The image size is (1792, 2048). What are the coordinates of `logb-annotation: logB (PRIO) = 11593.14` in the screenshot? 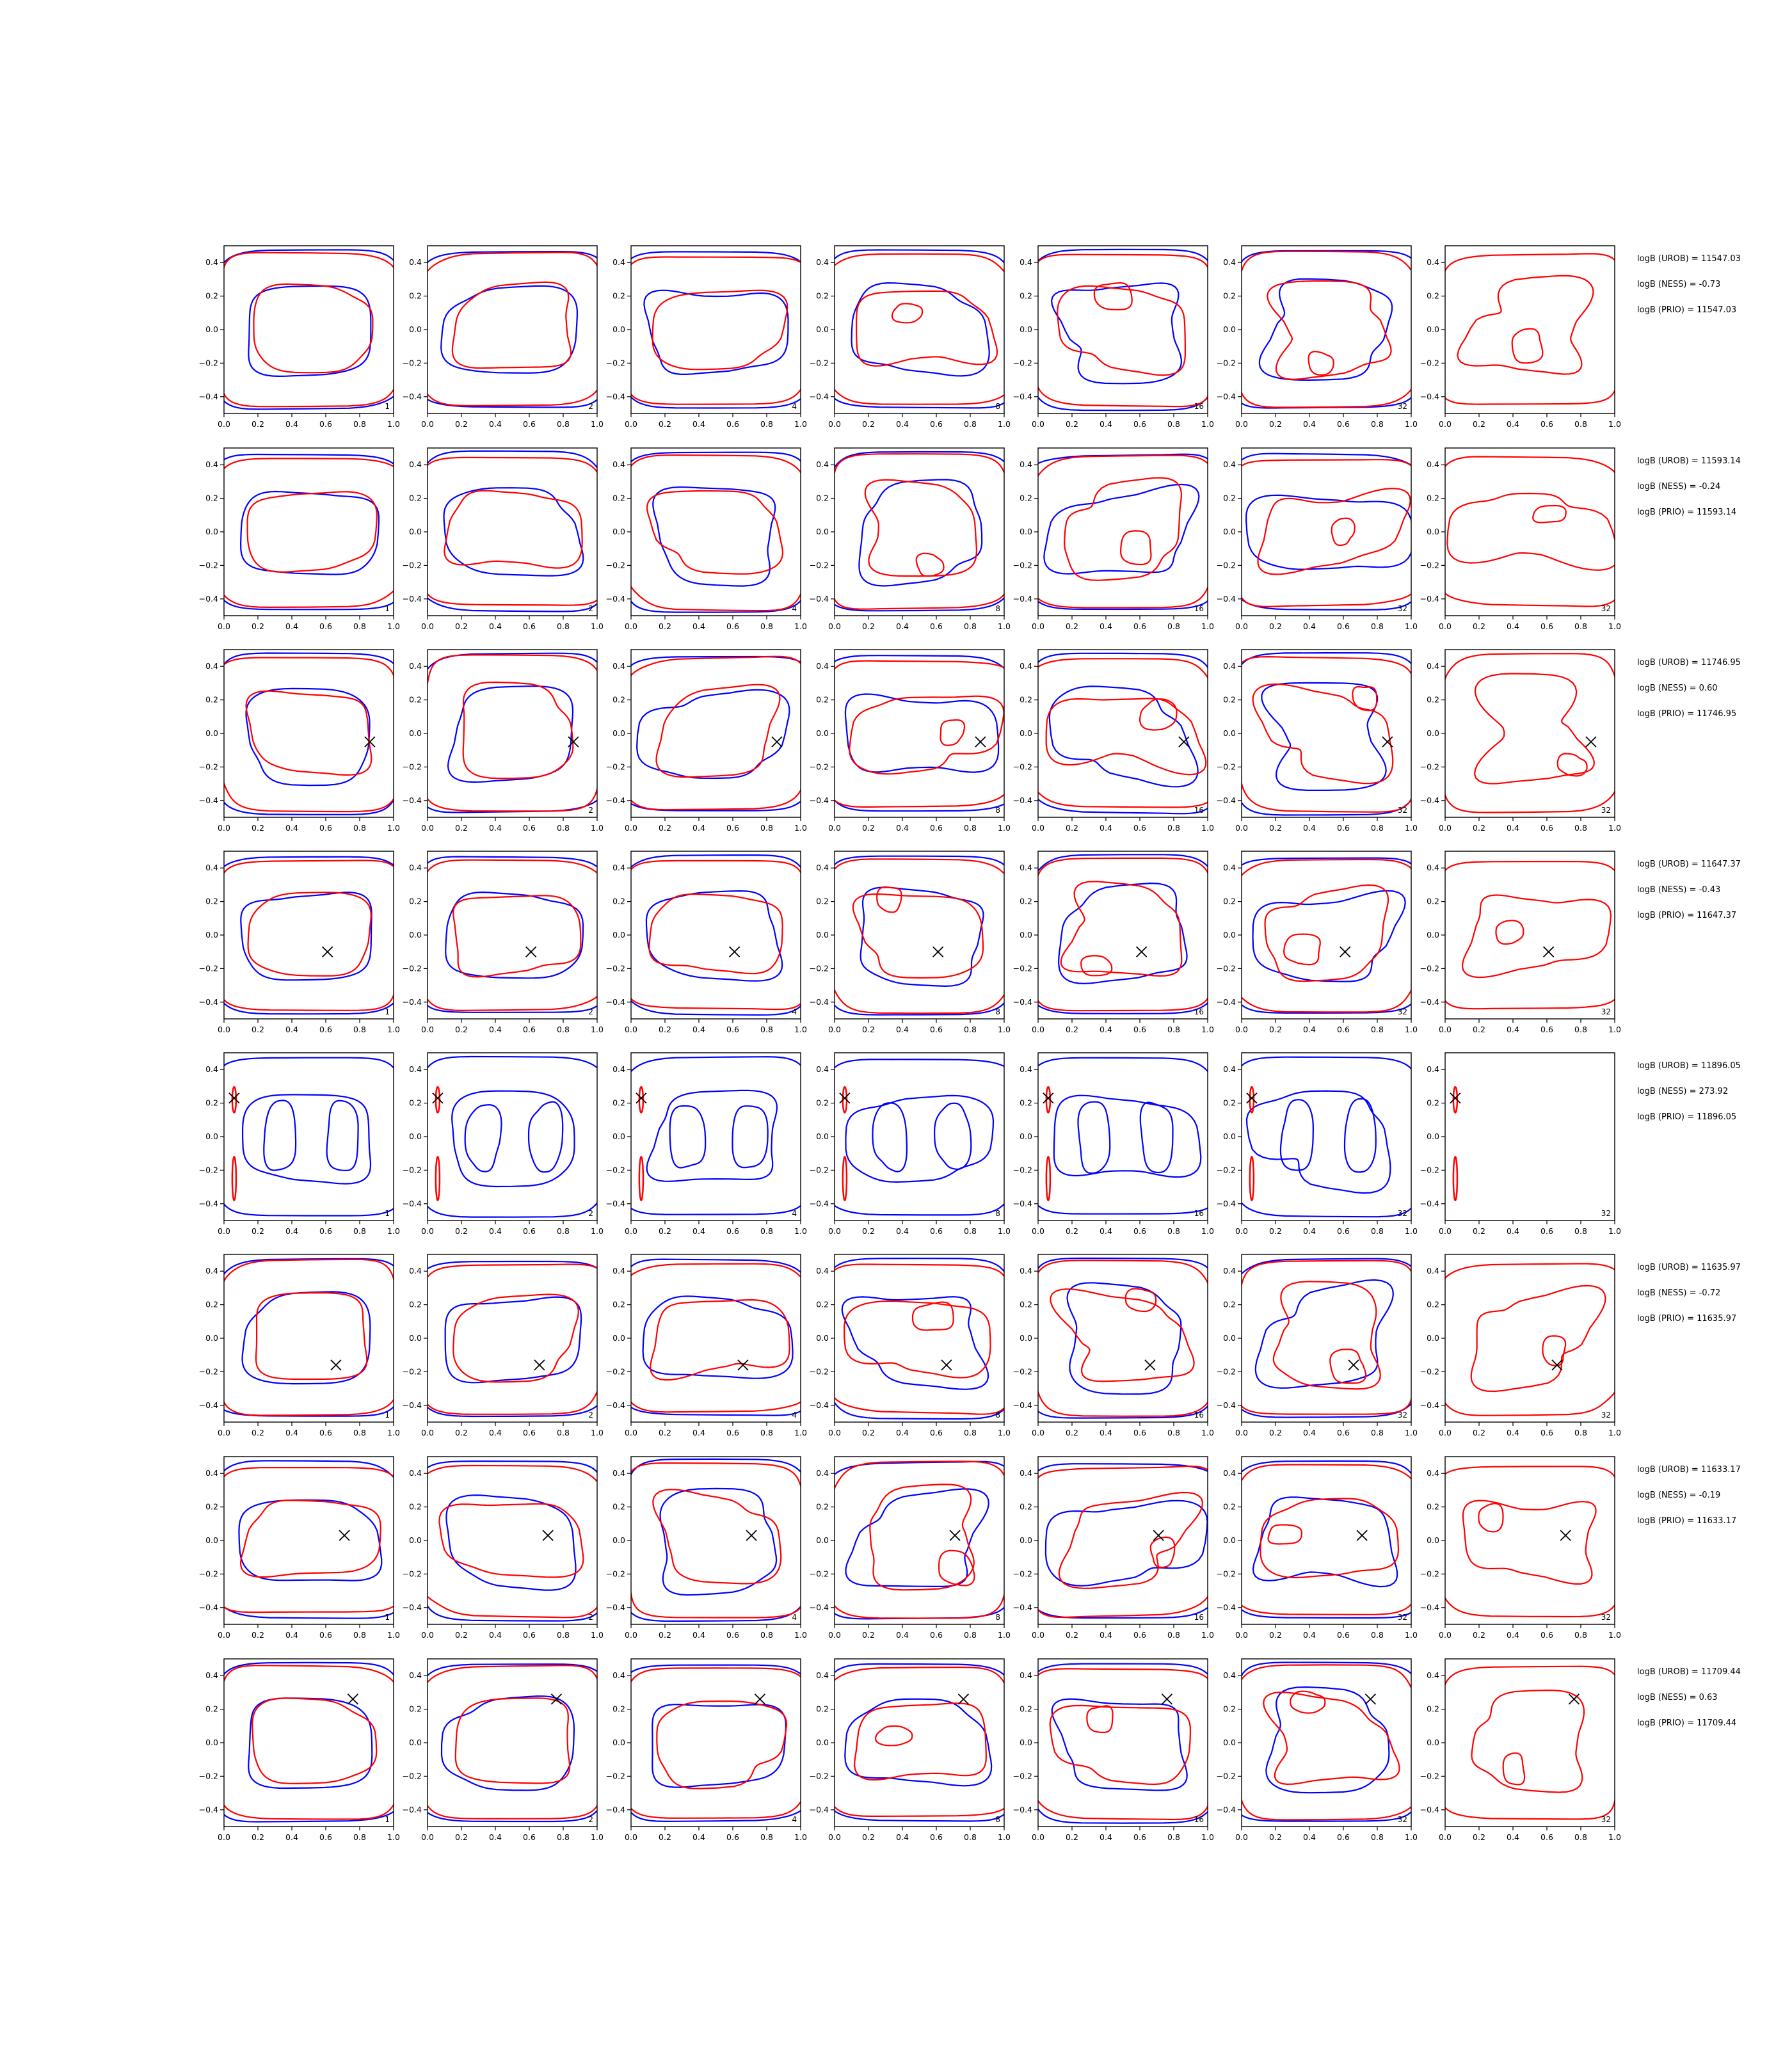 It's located at (1686, 512).